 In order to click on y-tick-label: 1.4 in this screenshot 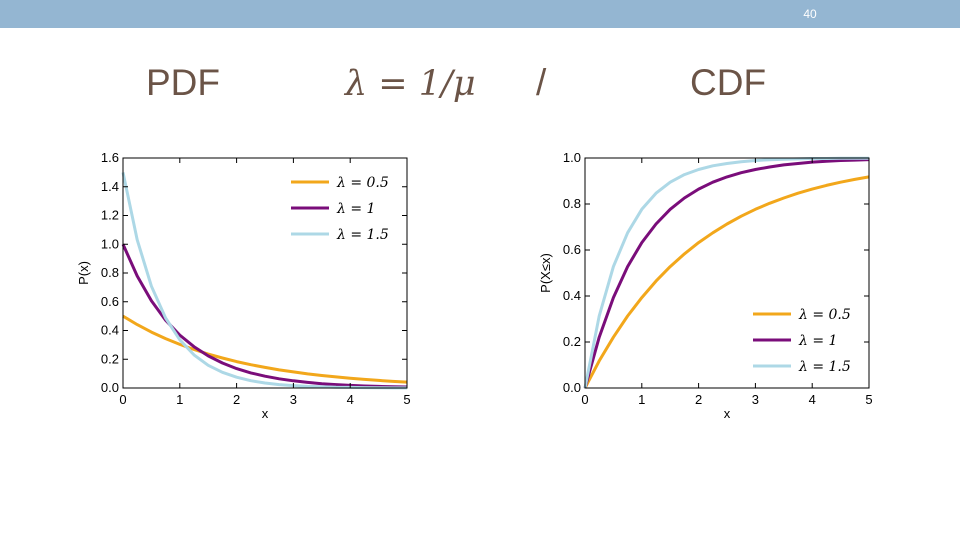, I will do `click(110, 186)`.